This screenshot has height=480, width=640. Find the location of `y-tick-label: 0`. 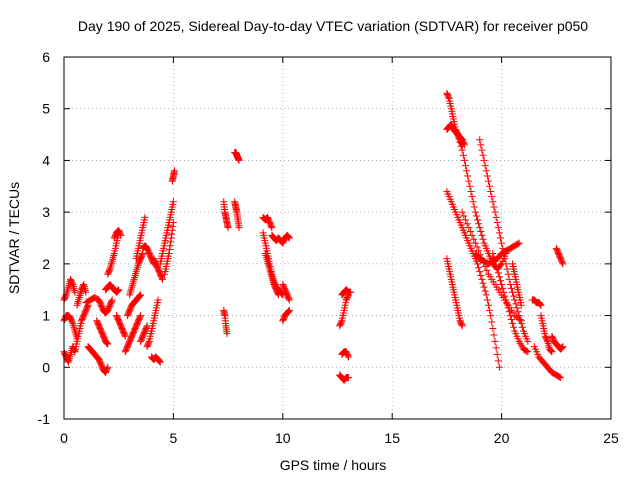

y-tick-label: 0 is located at coordinates (46, 367).